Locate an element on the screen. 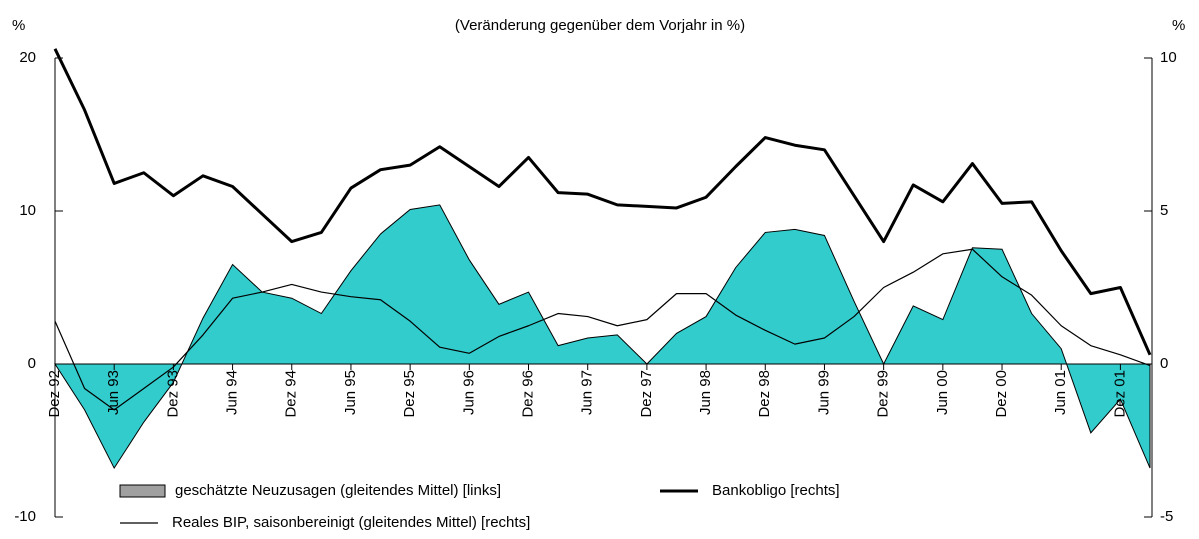  x-tick-label: Dez 01 is located at coordinates (1119, 394).